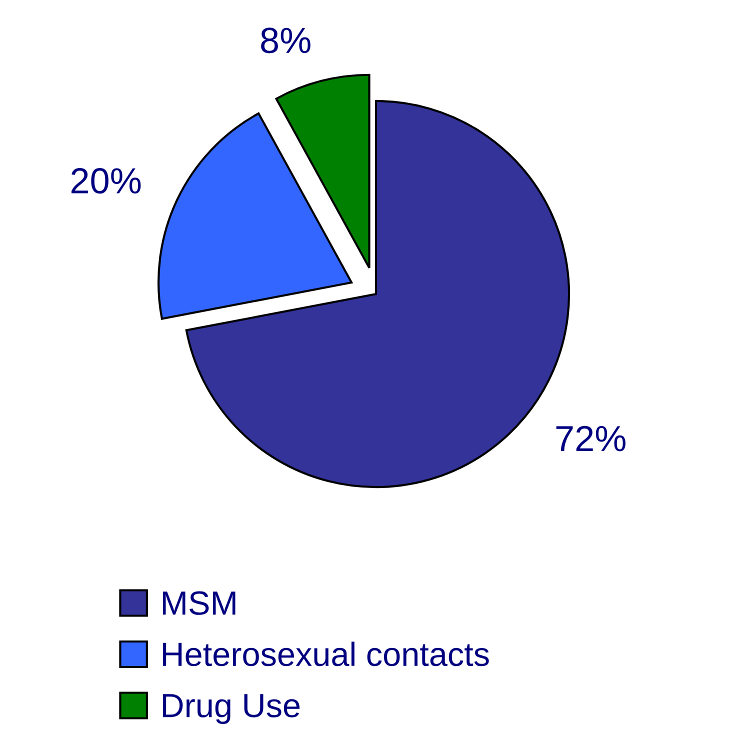 This screenshot has height=754, width=752. What do you see at coordinates (325, 654) in the screenshot?
I see `legend-label: Heterosexual contacts` at bounding box center [325, 654].